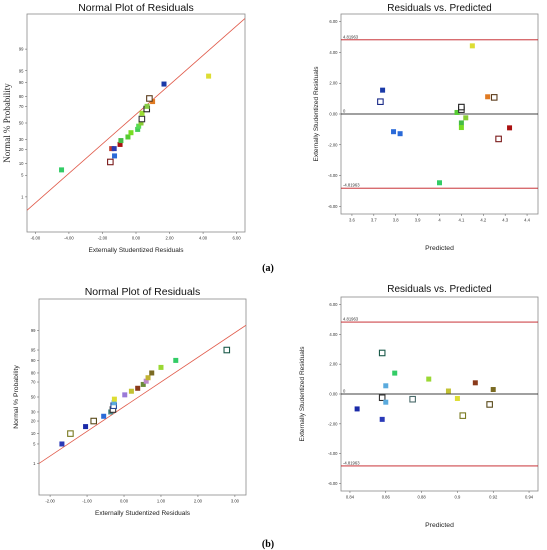 Image resolution: width=547 pixels, height=550 pixels. I want to click on b-normal-y-tick-label: 99, so click(33, 330).